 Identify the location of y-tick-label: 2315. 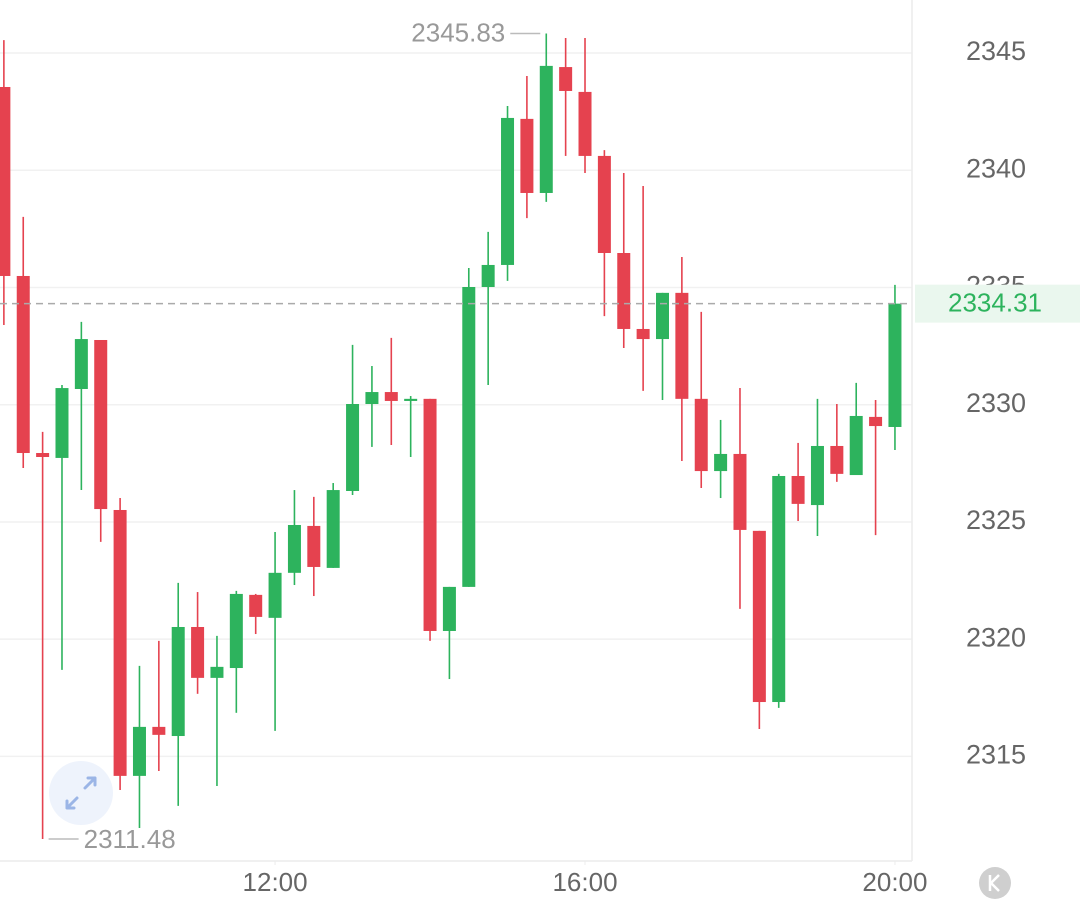
(996, 755).